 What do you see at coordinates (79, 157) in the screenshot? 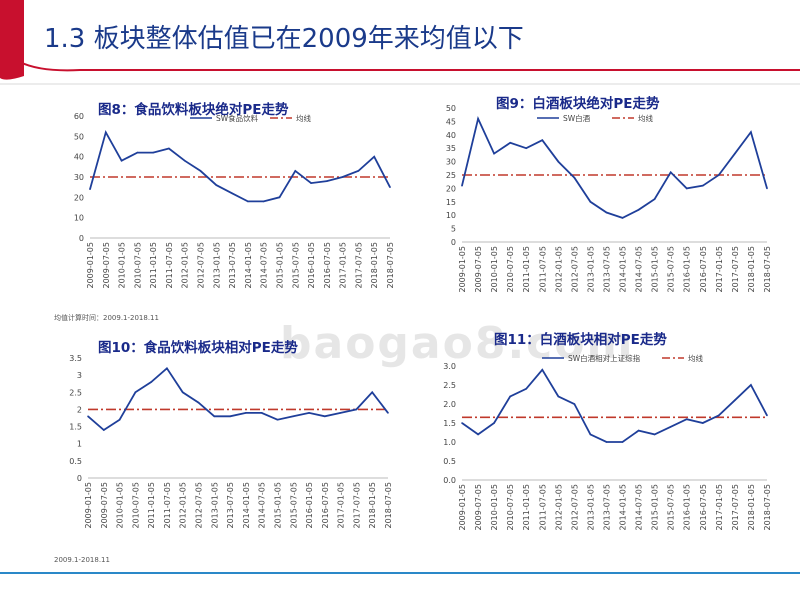
I see `y-tick-label: 40` at bounding box center [79, 157].